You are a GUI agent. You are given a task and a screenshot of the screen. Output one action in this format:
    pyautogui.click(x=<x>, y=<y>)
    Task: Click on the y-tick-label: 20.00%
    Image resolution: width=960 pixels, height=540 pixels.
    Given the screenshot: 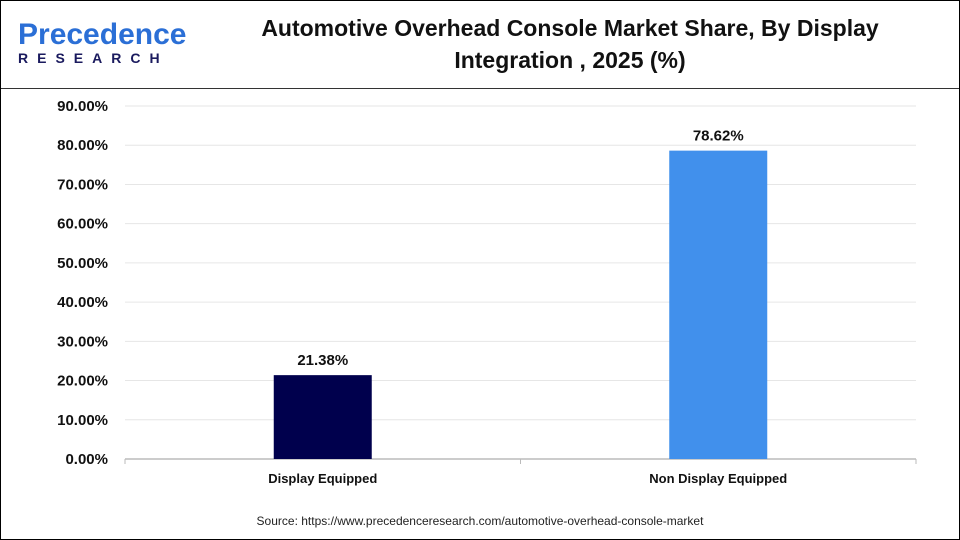 What is the action you would take?
    pyautogui.click(x=82, y=381)
    